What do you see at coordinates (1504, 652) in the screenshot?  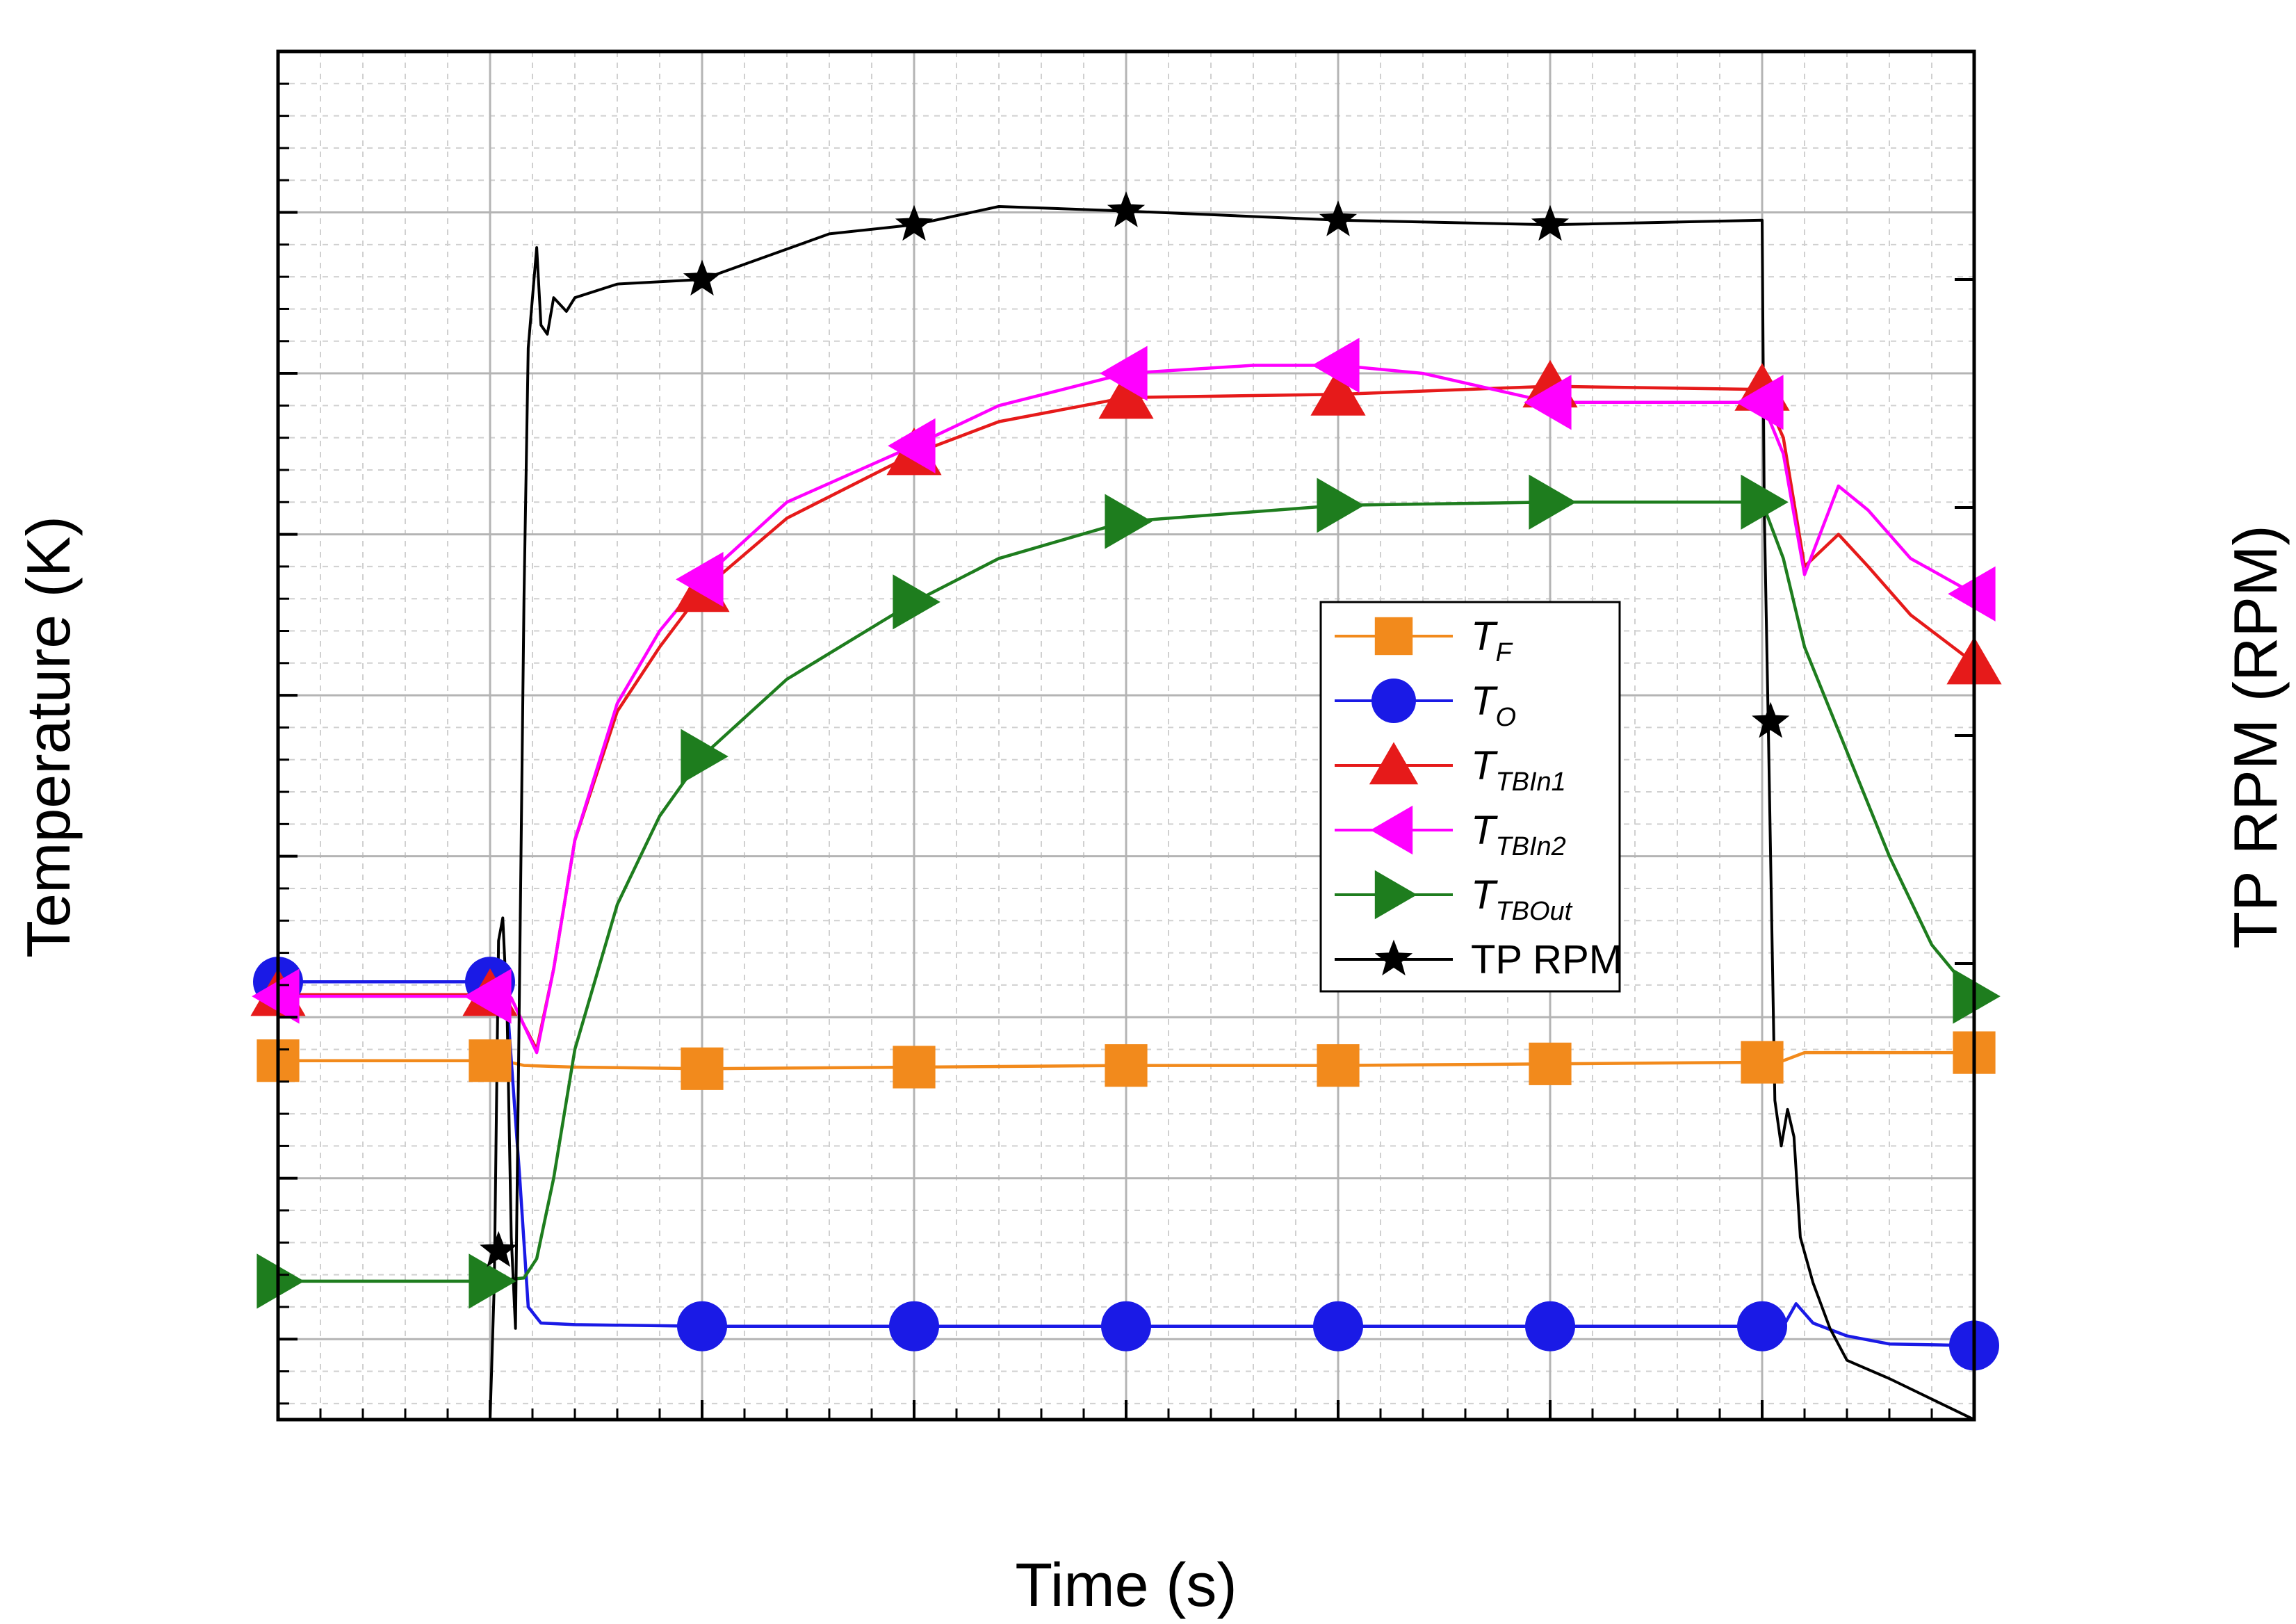 I see `legend-label-subscript: F` at bounding box center [1504, 652].